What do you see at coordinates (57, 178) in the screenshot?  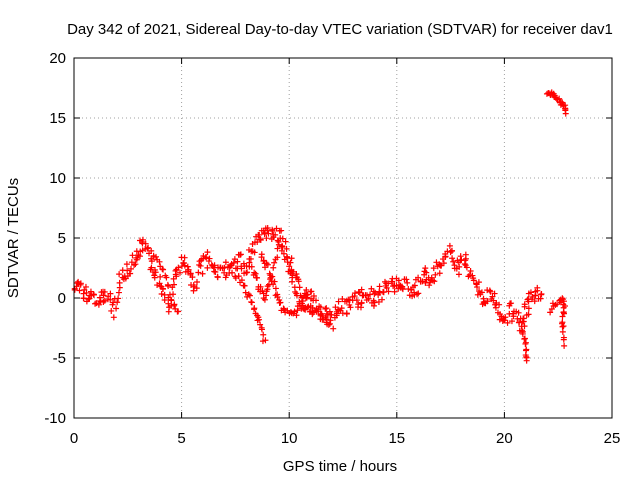 I see `y-tick-label: 10` at bounding box center [57, 178].